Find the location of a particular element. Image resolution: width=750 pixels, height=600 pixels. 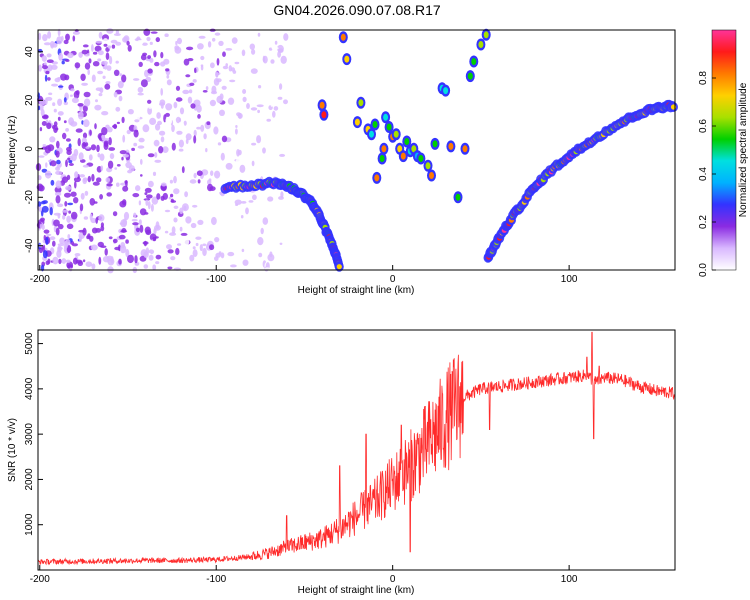

colorbar-gradient is located at coordinates (724, 150).